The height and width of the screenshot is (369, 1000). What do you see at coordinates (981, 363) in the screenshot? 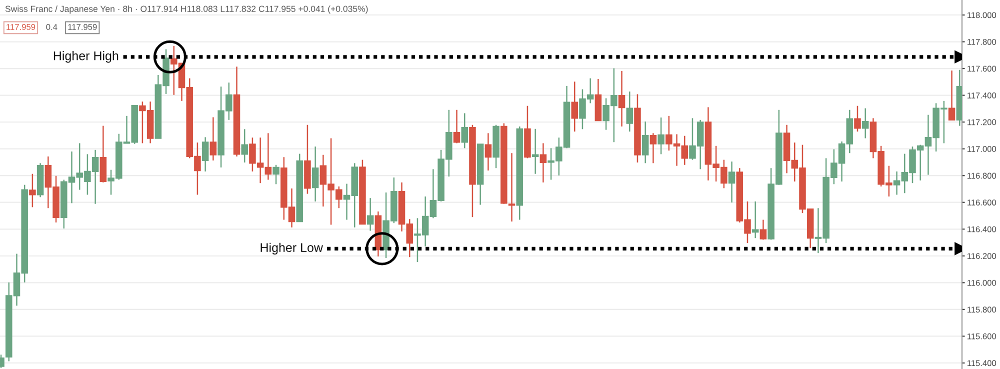
I see `y-tick-label: 115.400` at bounding box center [981, 363].